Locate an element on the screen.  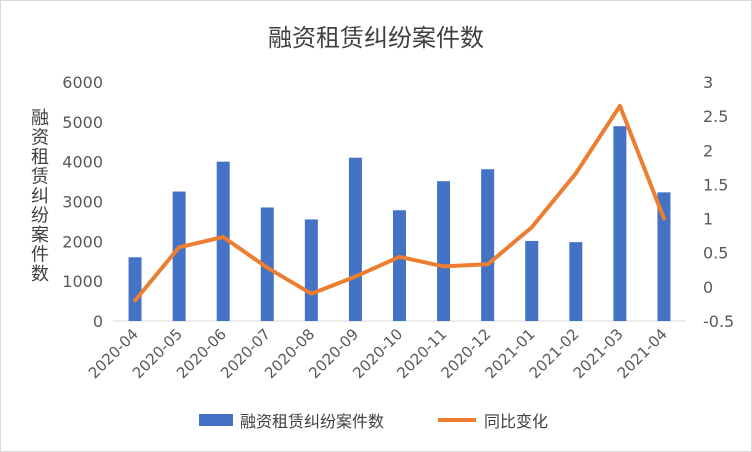
right-tick-label: 2 is located at coordinates (708, 150).